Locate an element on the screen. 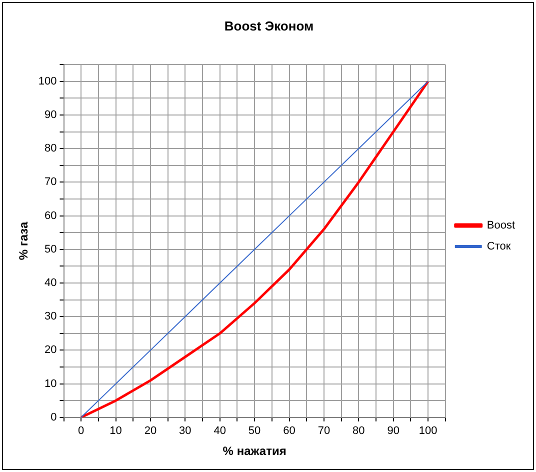  y-tick-label: 80 is located at coordinates (50, 148).